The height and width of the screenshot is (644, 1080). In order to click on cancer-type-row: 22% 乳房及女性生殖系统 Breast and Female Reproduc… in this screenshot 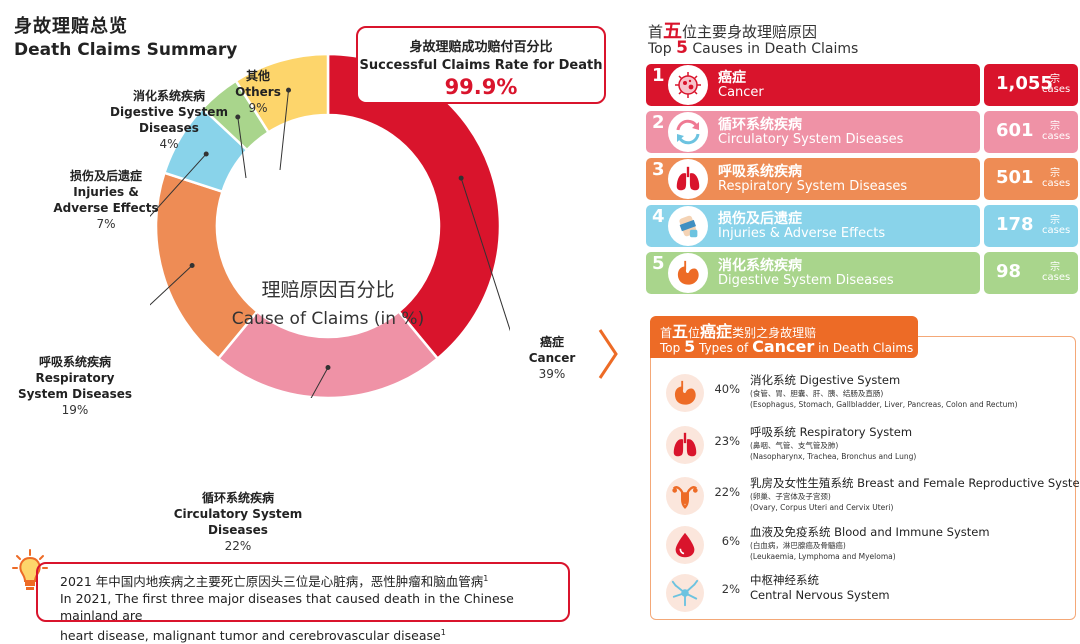, I will do `click(873, 498)`.